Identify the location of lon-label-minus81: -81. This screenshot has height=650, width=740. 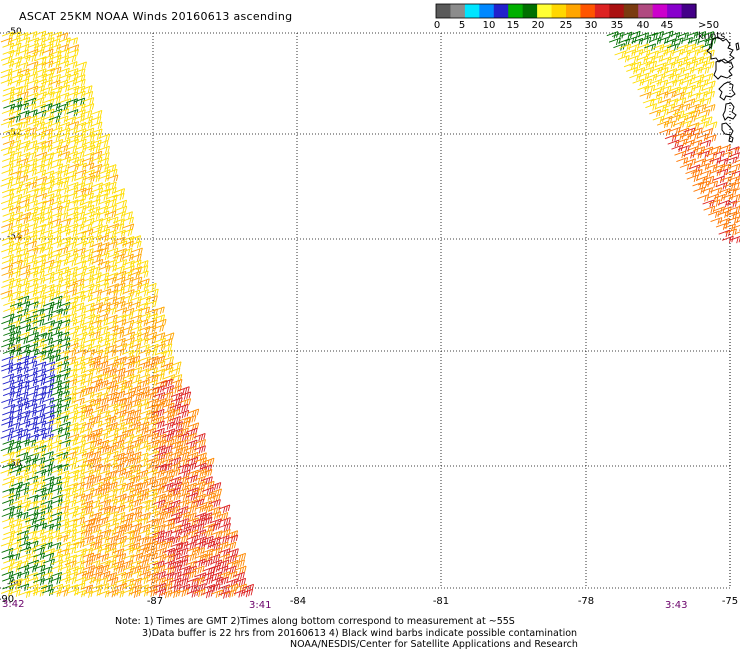
(441, 601).